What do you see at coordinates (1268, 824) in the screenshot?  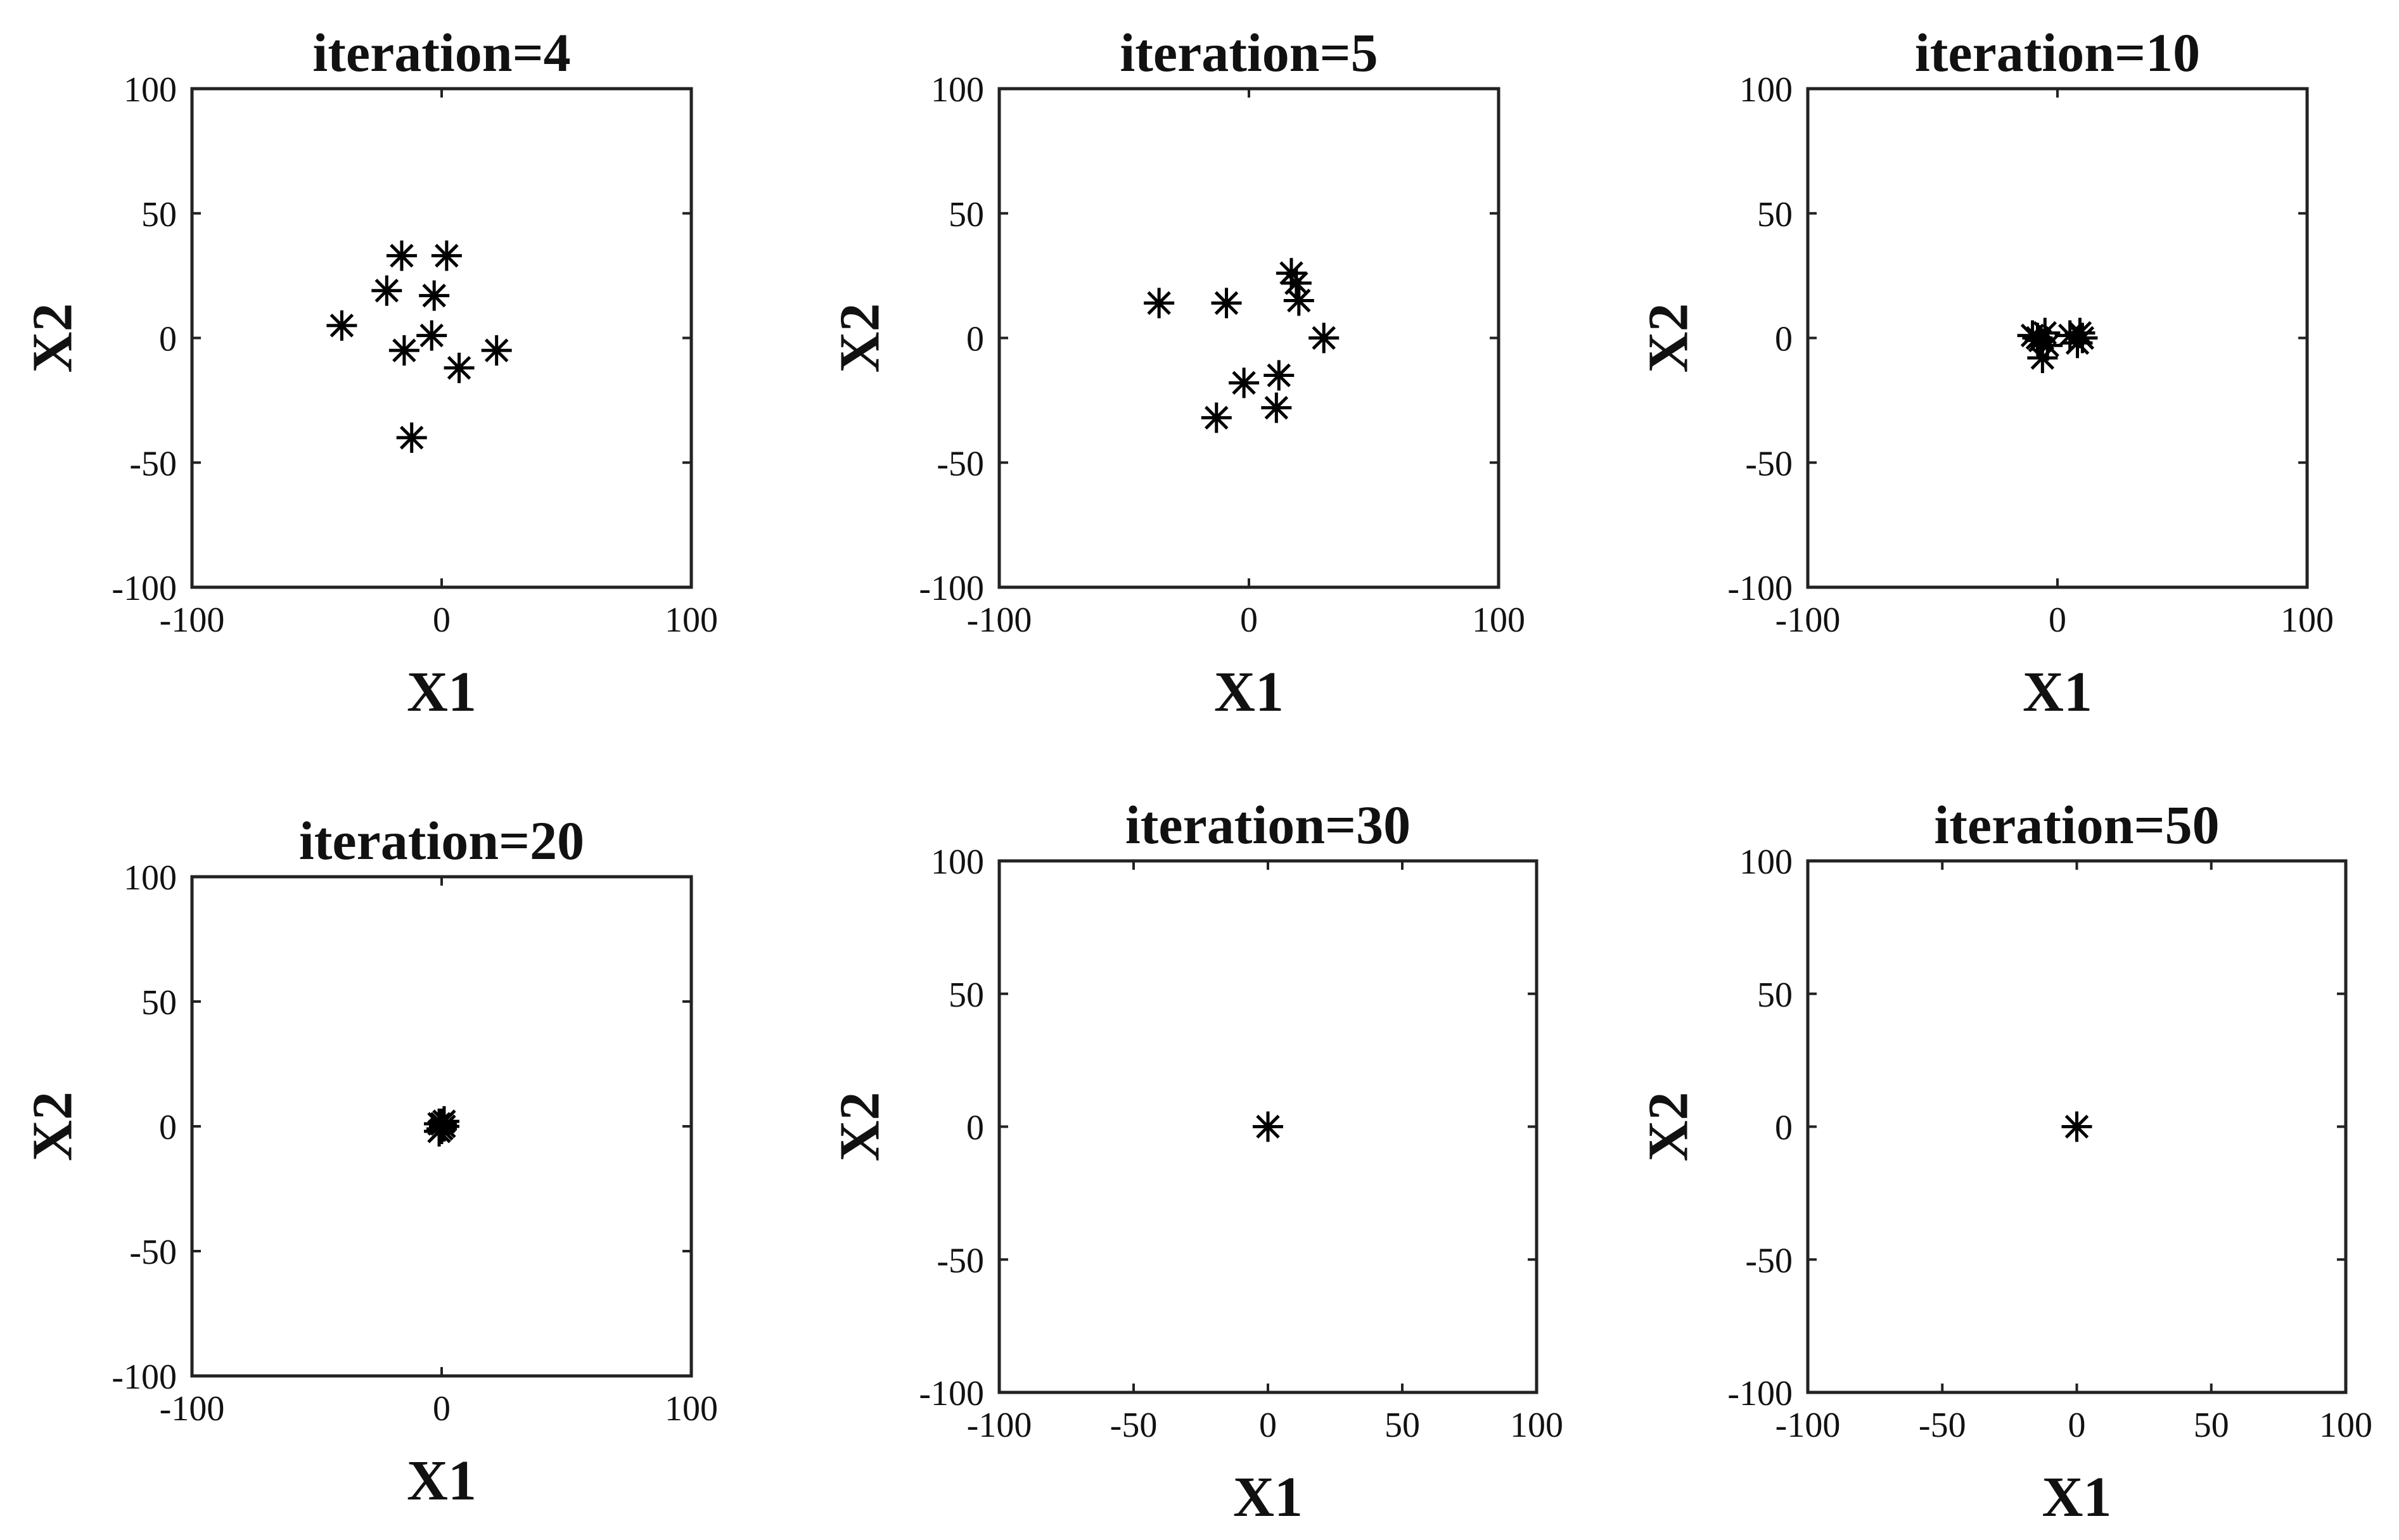 I see `chart-title: iteration=30` at bounding box center [1268, 824].